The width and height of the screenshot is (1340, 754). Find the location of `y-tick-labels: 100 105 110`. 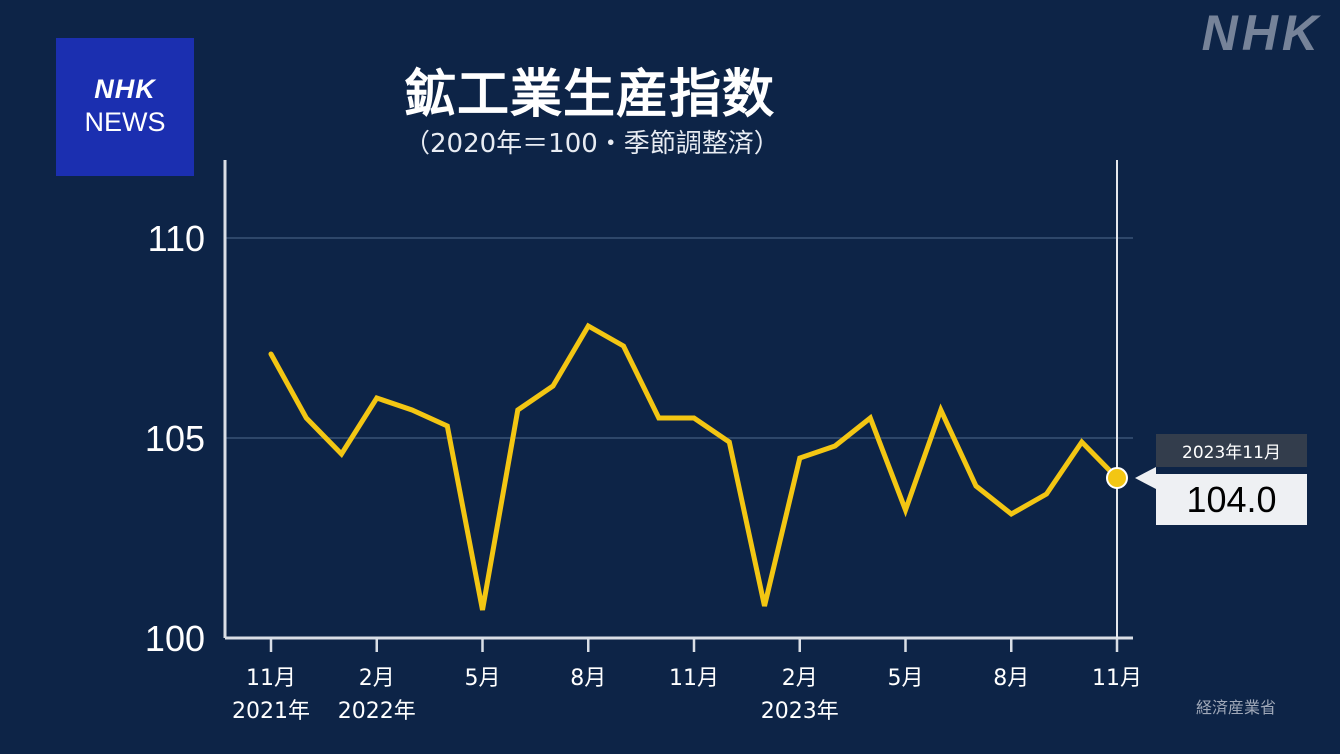

y-tick-labels: 100 105 110 is located at coordinates (175, 438).